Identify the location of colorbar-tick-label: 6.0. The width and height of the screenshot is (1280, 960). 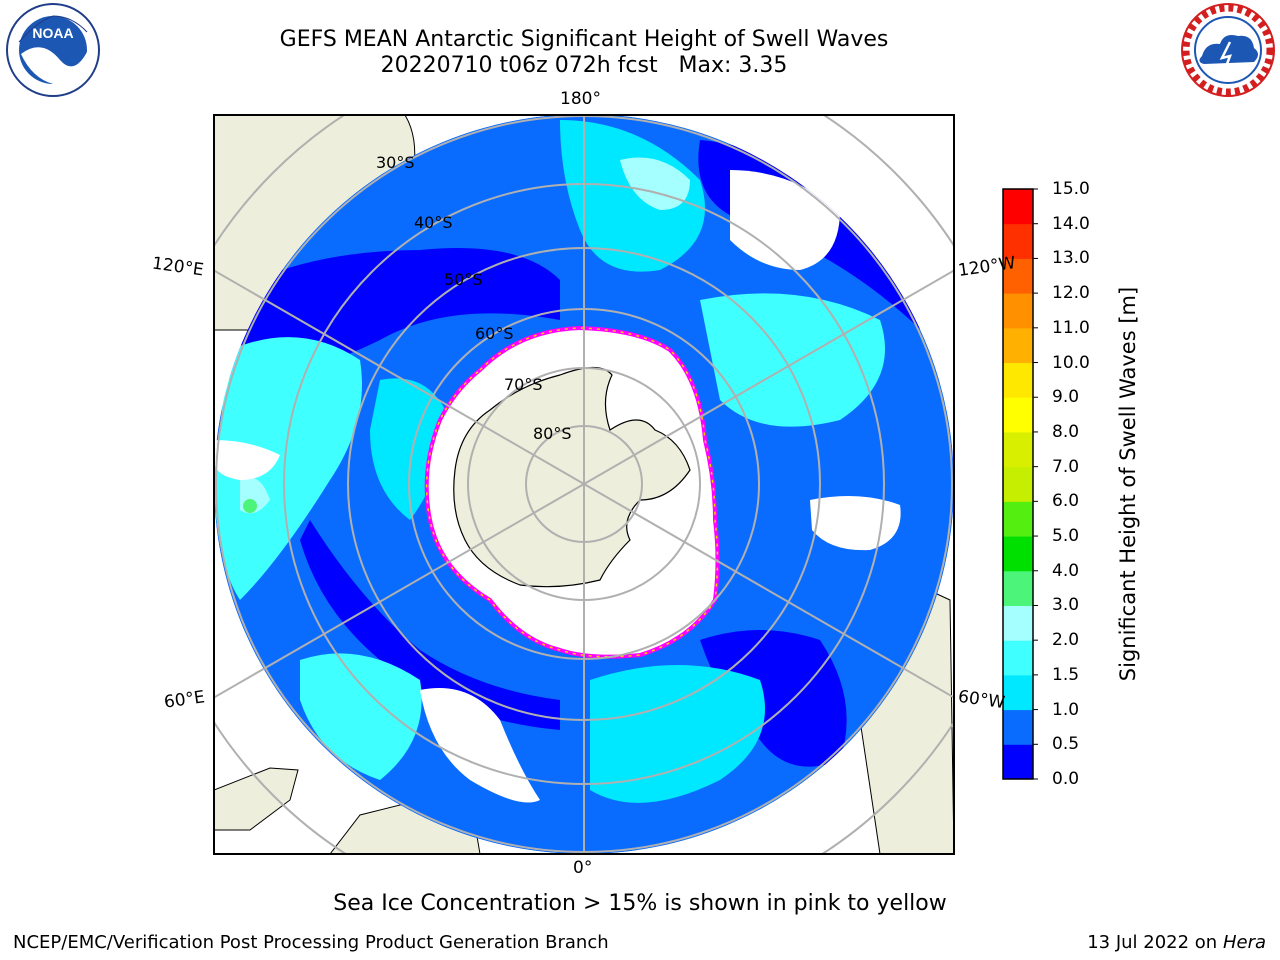
(1066, 501).